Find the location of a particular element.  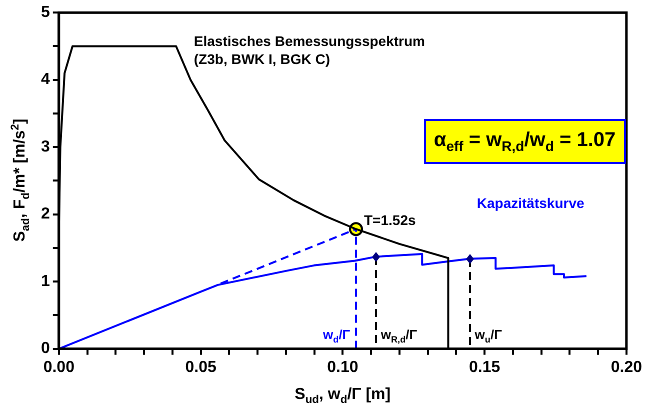

y-tick-label: 2 is located at coordinates (45, 214).